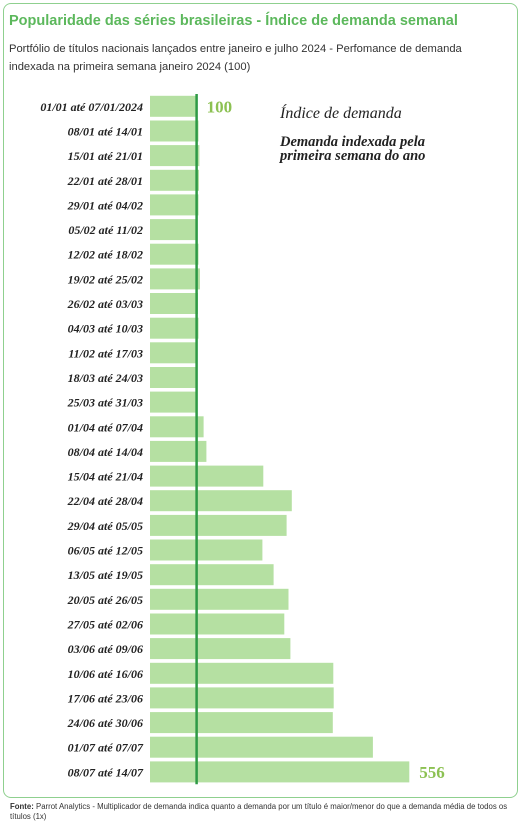 The height and width of the screenshot is (829, 523). Describe the element at coordinates (351, 156) in the screenshot. I see `annotation-description-line: primeira semana do ano` at that location.